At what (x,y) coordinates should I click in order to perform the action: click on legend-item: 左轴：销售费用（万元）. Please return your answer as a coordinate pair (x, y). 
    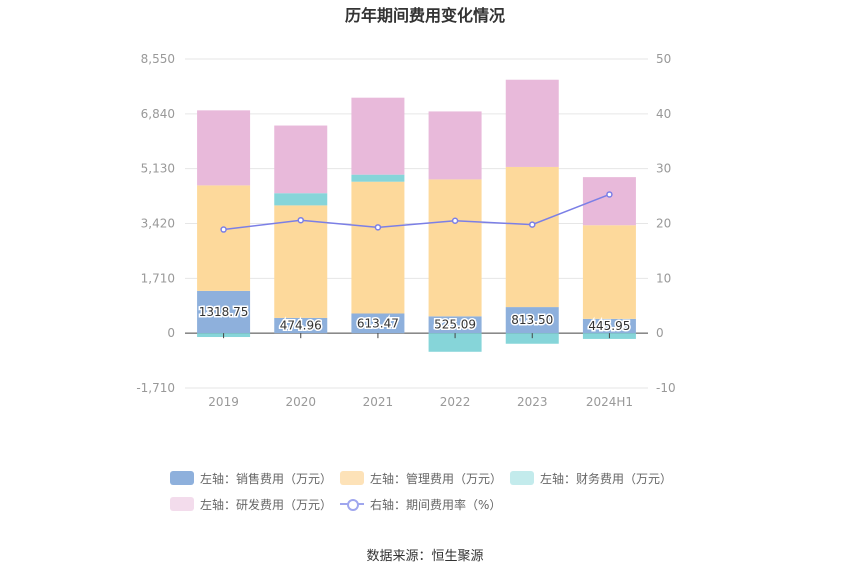
    Looking at the image, I should click on (251, 478).